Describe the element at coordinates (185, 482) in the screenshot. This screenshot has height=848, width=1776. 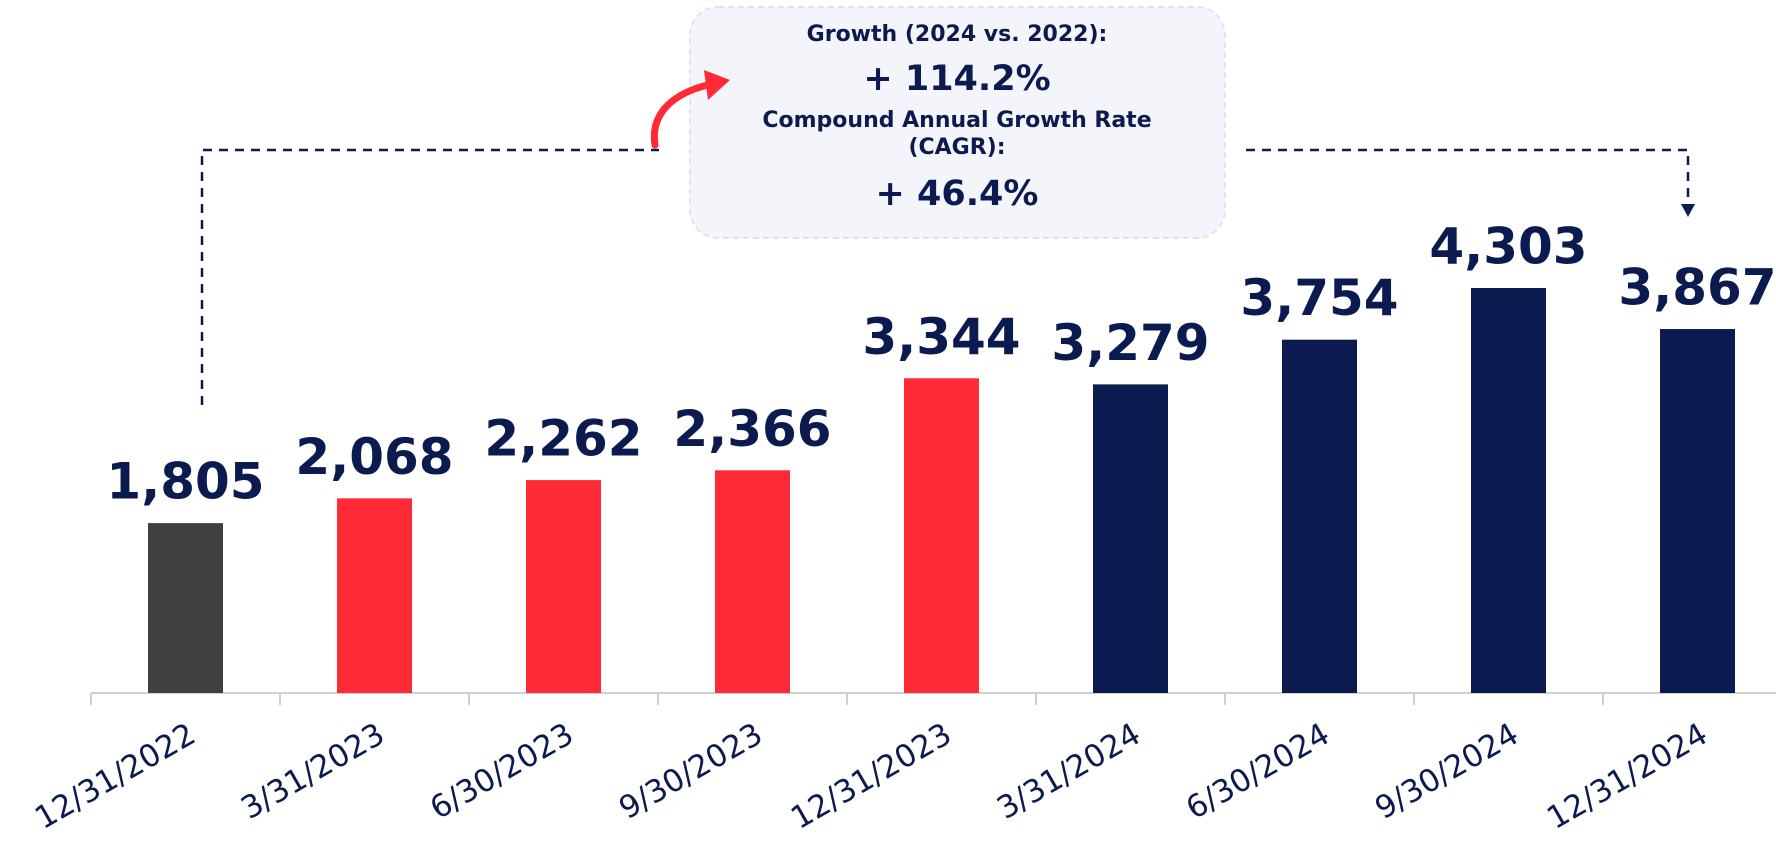
I see `value-label: 1,805` at that location.